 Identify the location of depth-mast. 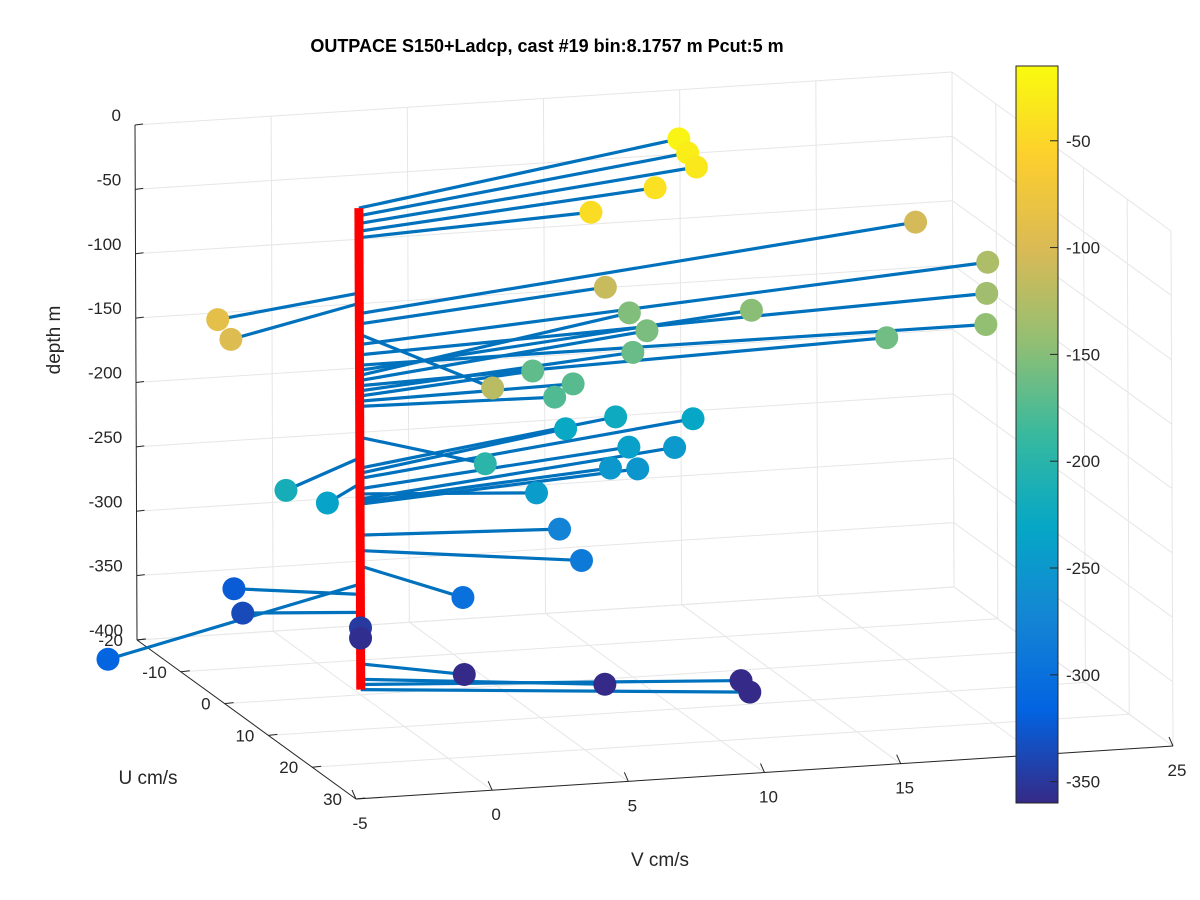
(360, 449).